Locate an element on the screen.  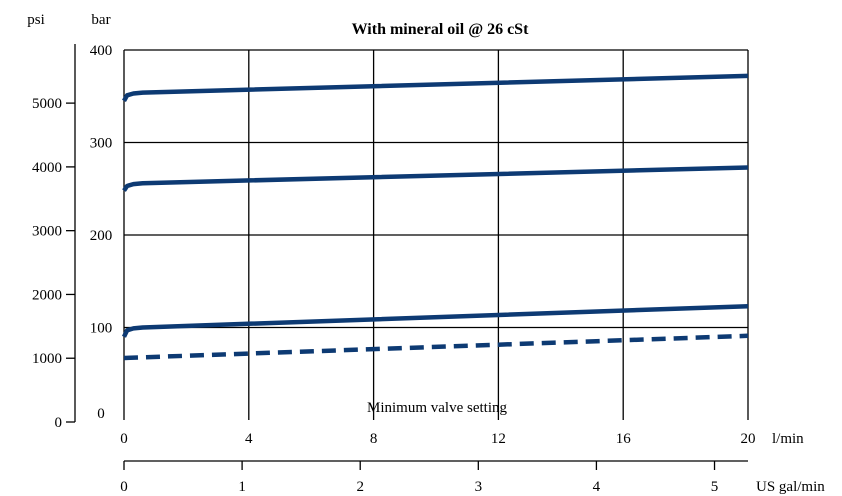
y-axis-label-bar: bar is located at coordinates (100, 20).